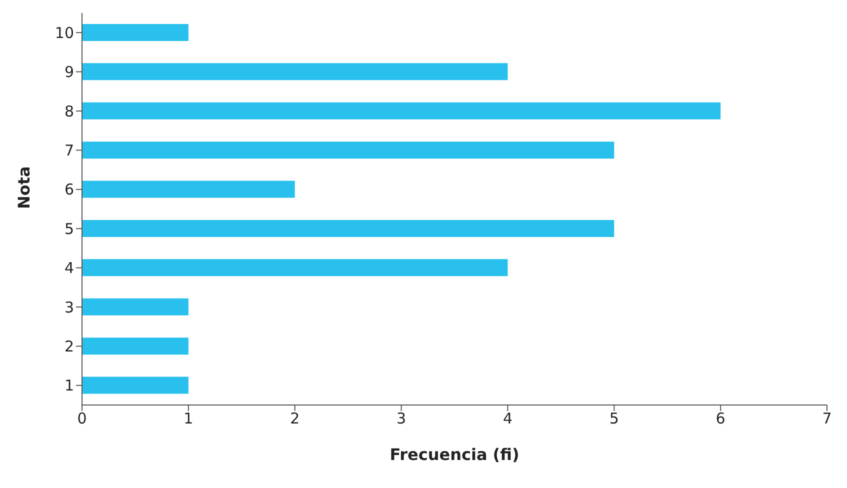 Image resolution: width=847 pixels, height=488 pixels. What do you see at coordinates (721, 419) in the screenshot?
I see `x-tick-label: 6` at bounding box center [721, 419].